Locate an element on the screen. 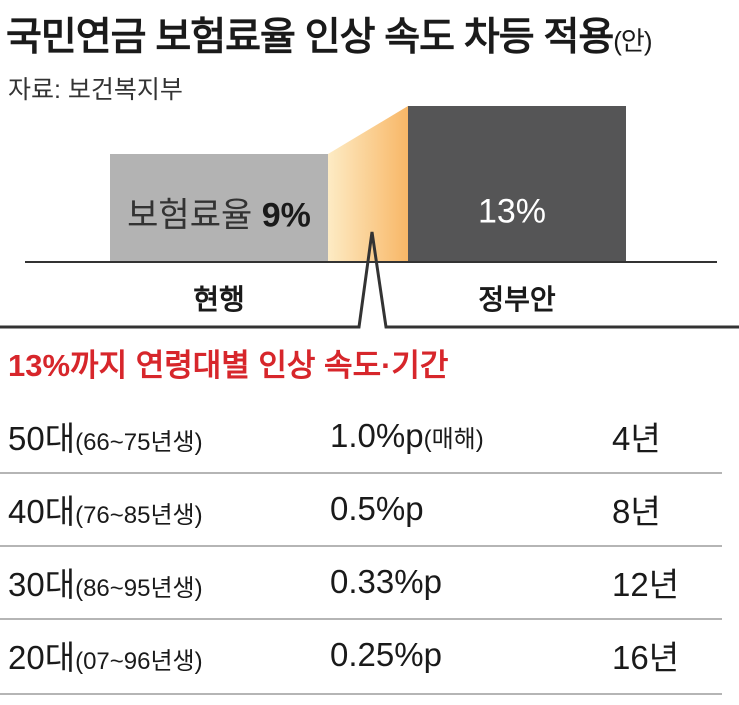  table-row: 20대(07~96년생) 0.25%p 16년 is located at coordinates (361, 655).